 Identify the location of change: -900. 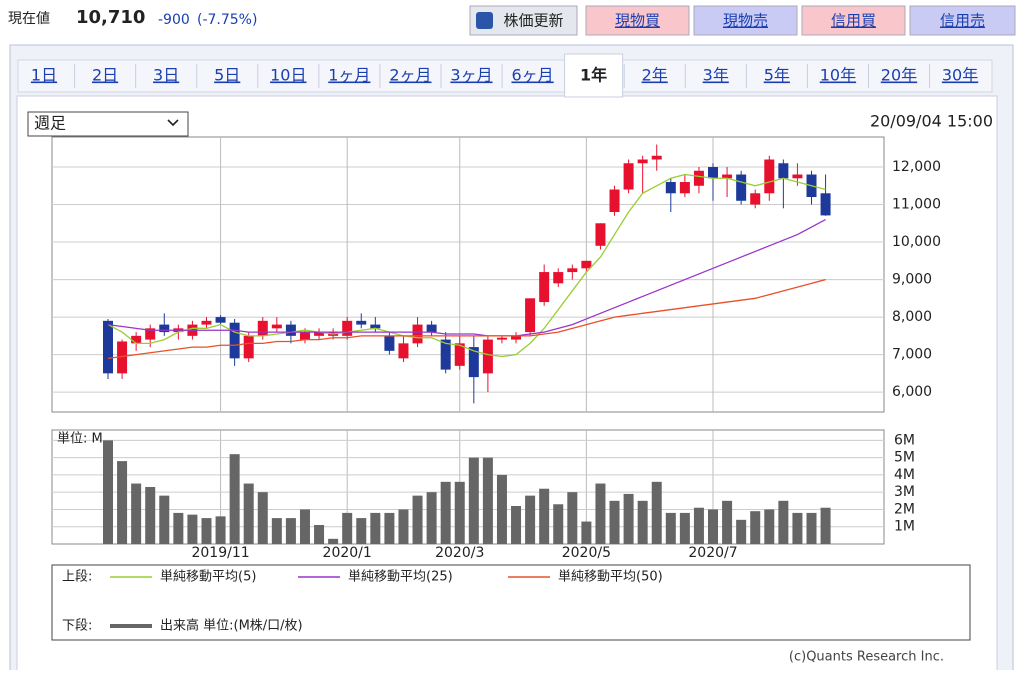
(174, 20).